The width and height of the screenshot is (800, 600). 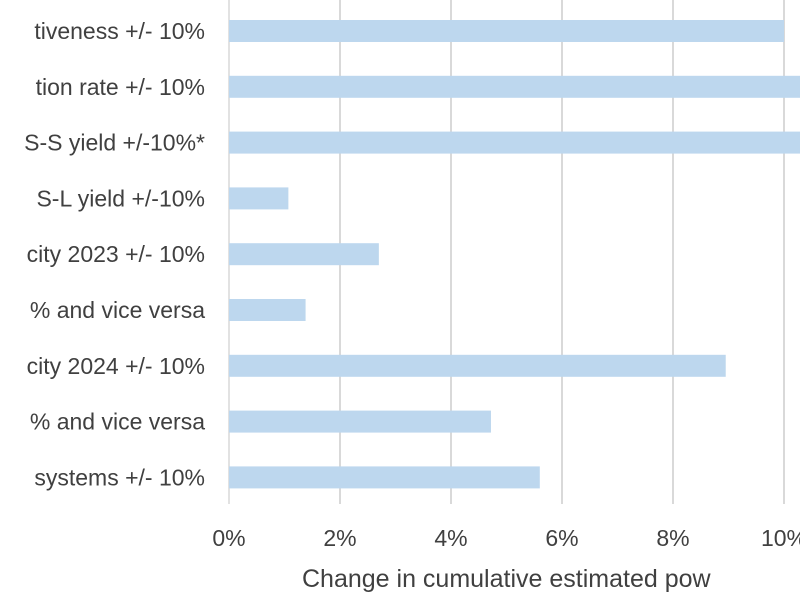 I want to click on category-label: city 2024 +/- 10%, so click(x=116, y=366).